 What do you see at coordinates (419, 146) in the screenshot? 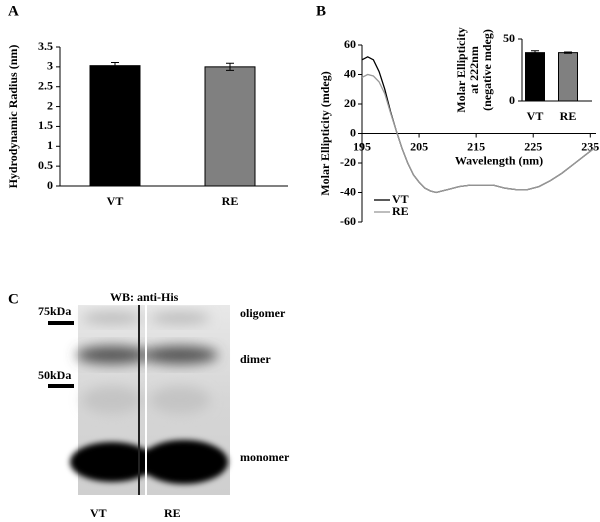
I see `x-tick-label: 205` at bounding box center [419, 146].